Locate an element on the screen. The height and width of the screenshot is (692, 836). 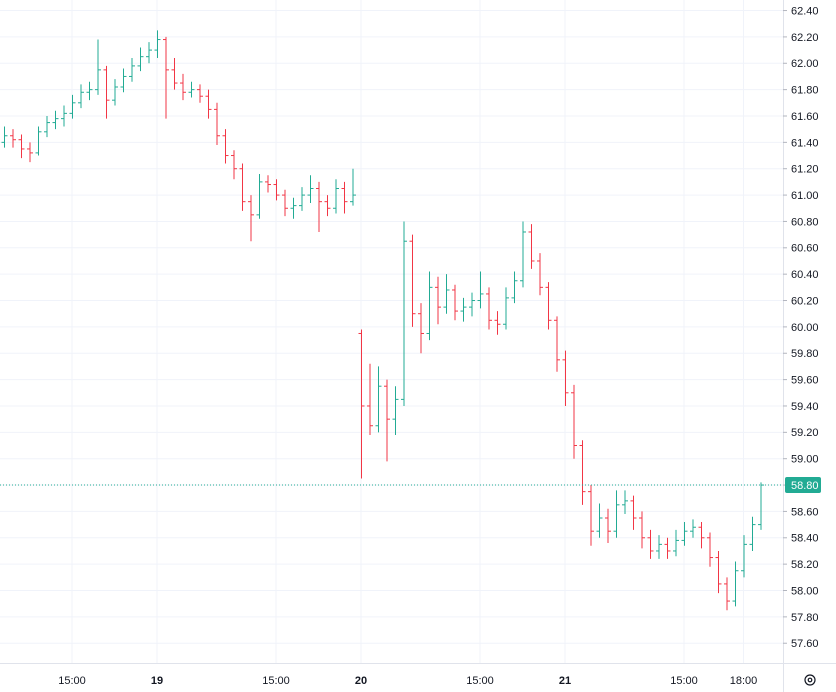
y-tick-label: 62.40 is located at coordinates (805, 11).